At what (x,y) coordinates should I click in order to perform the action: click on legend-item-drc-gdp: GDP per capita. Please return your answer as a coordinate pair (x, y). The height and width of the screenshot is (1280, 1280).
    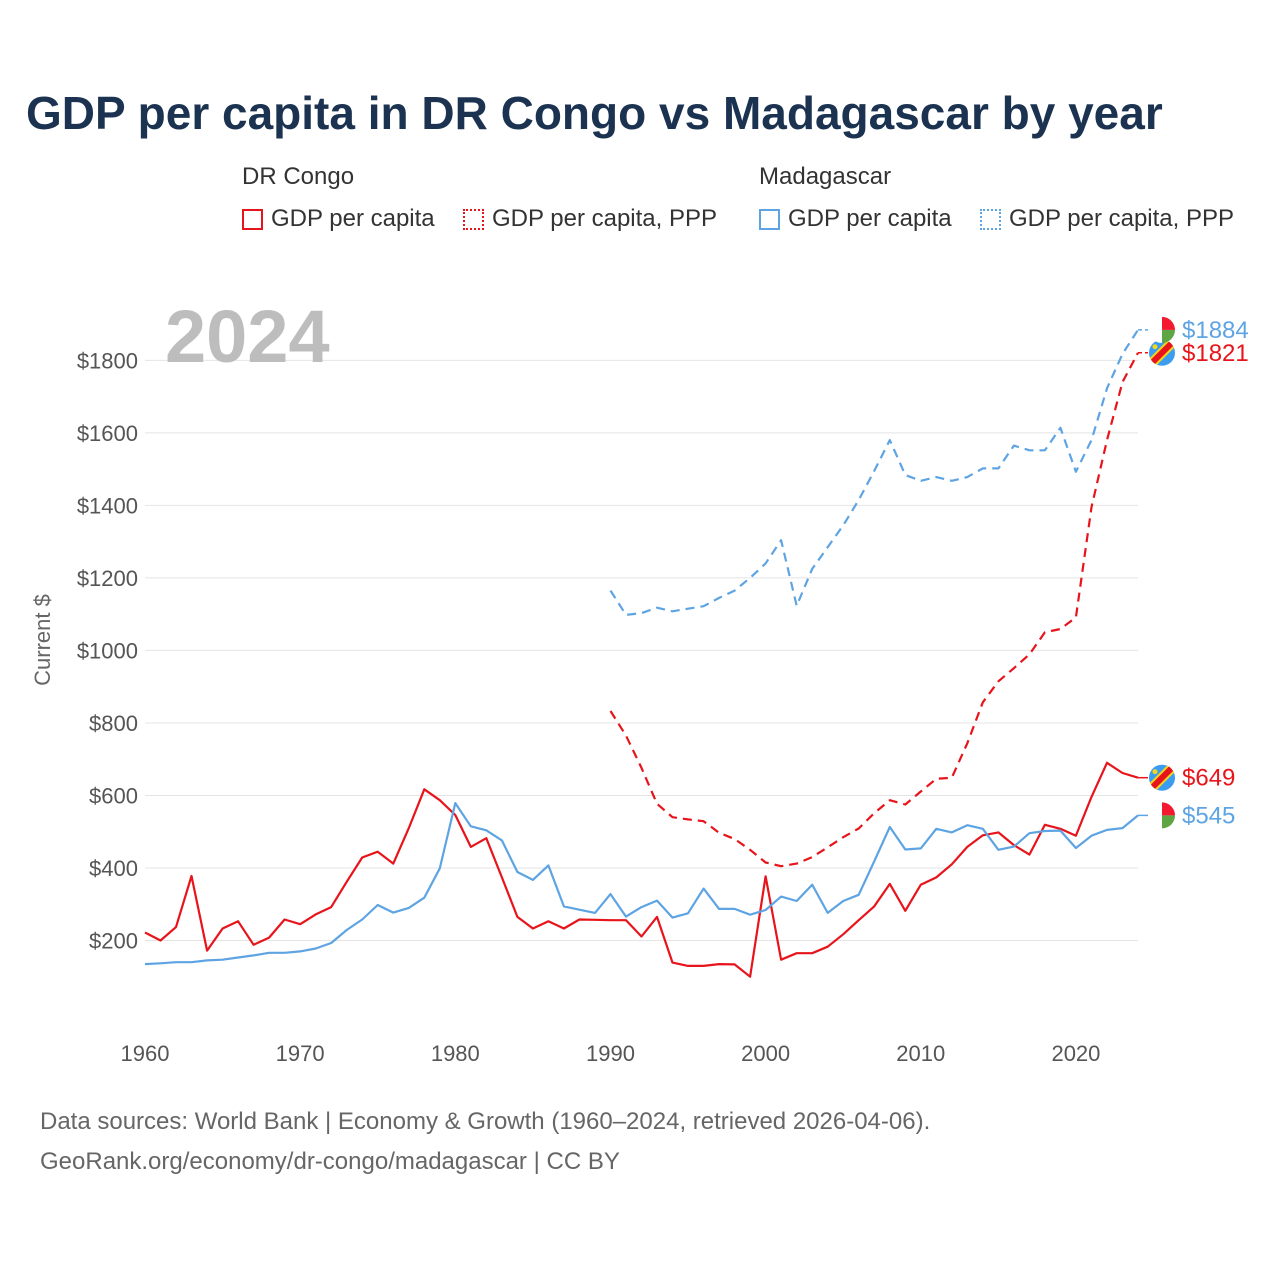
    Looking at the image, I should click on (338, 219).